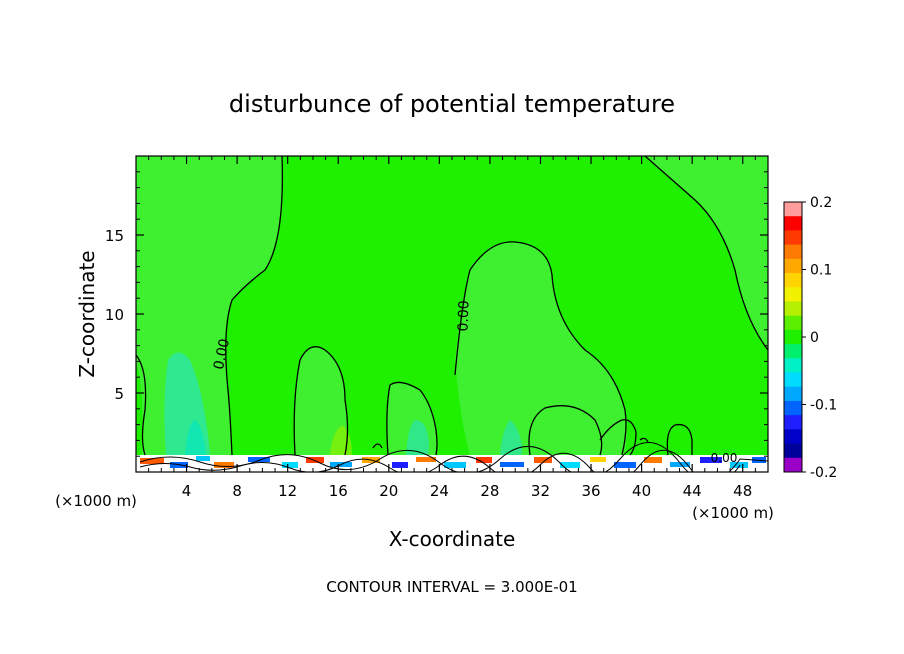 The height and width of the screenshot is (654, 904). I want to click on x-tick-label: 20, so click(388, 491).